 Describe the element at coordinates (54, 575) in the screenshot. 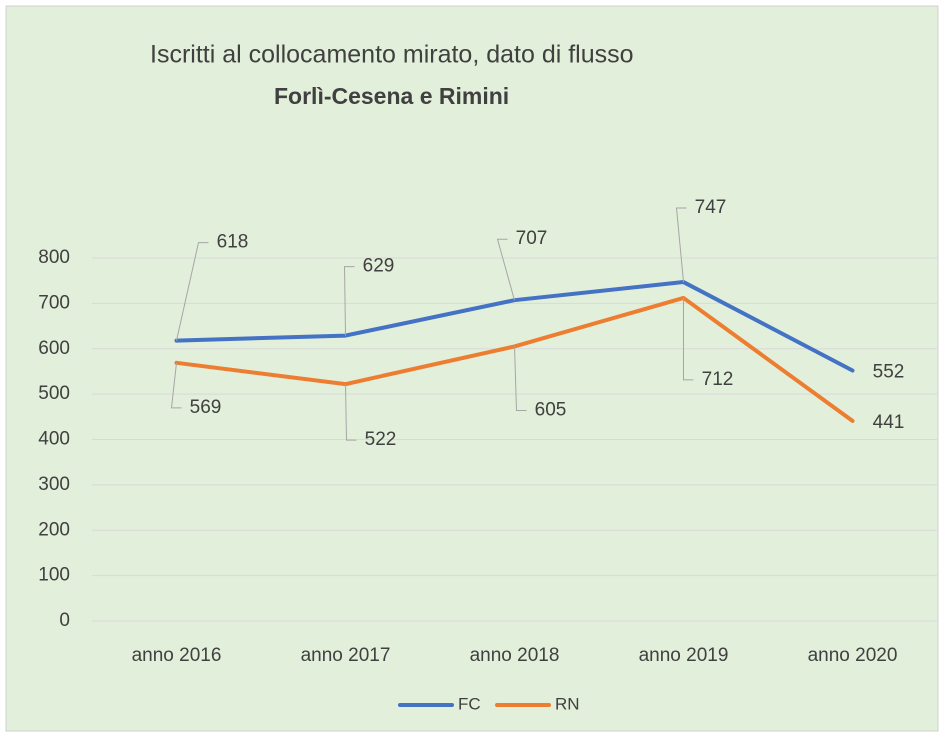

I see `y-tick-label: 100` at that location.